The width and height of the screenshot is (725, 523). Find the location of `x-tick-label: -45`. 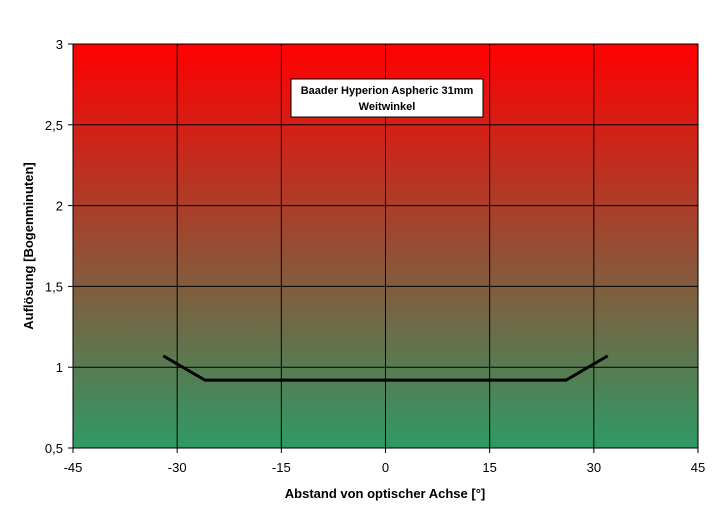

x-tick-label: -45 is located at coordinates (73, 467).